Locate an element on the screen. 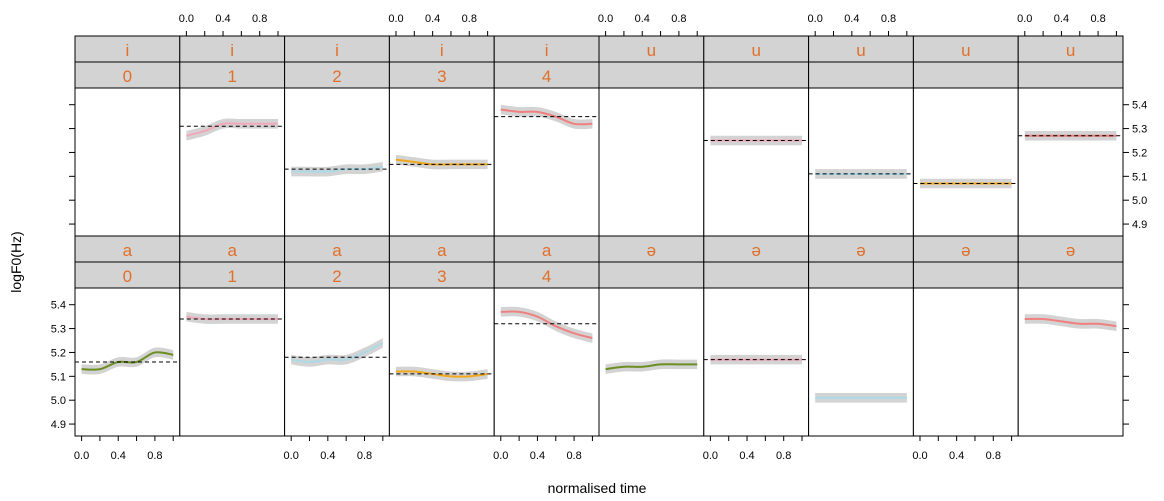 The height and width of the screenshot is (501, 1164). strip-tone-label: 1 is located at coordinates (231, 276).